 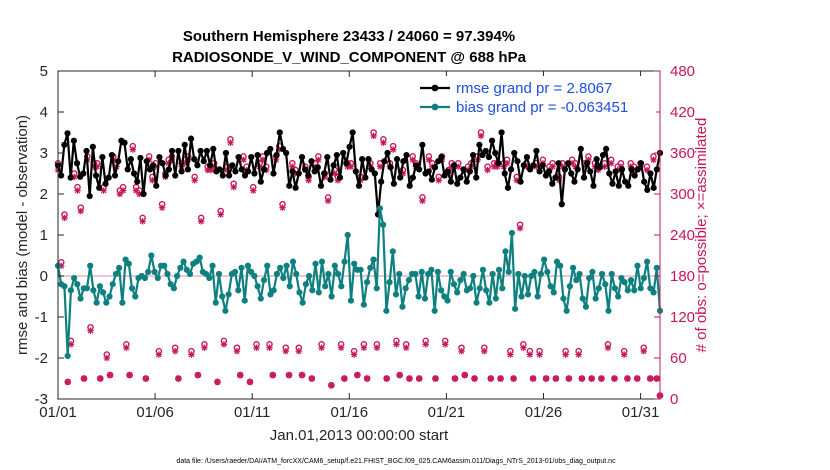 I want to click on y-right-tick-label: 180, so click(x=682, y=276).